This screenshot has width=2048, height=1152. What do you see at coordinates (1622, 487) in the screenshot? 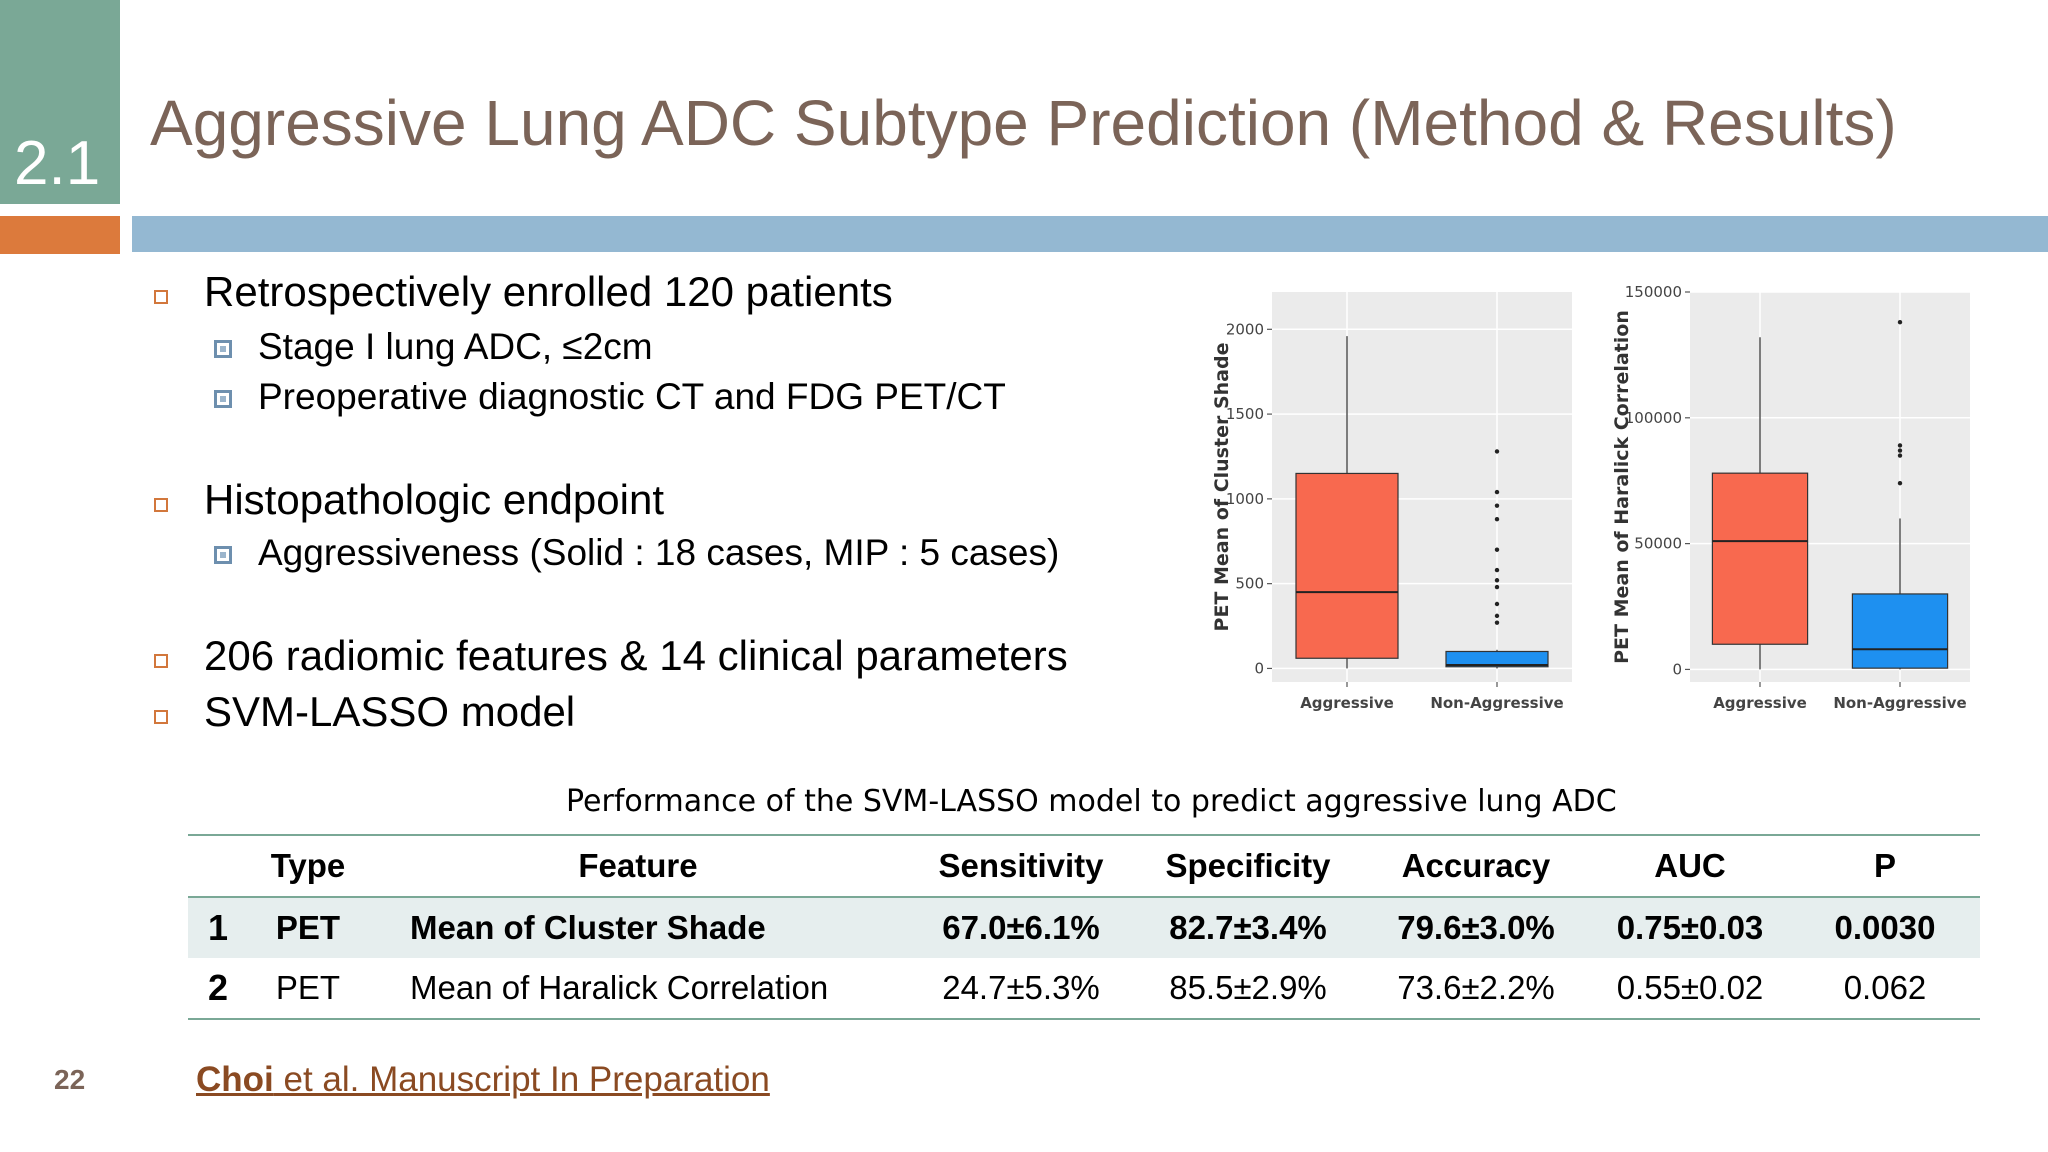
I see `y-axis-label: PET Mean of Haralick Correlation` at bounding box center [1622, 487].